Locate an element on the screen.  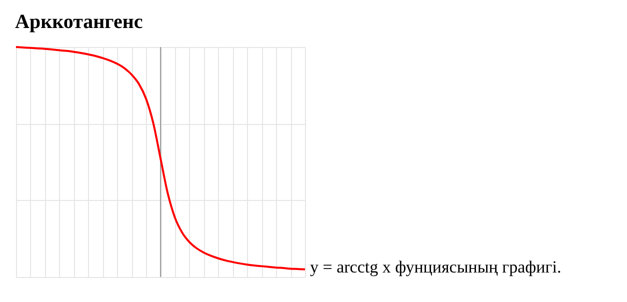
text: y = arcctg x фунциясының графигі. is located at coordinates (436, 266).